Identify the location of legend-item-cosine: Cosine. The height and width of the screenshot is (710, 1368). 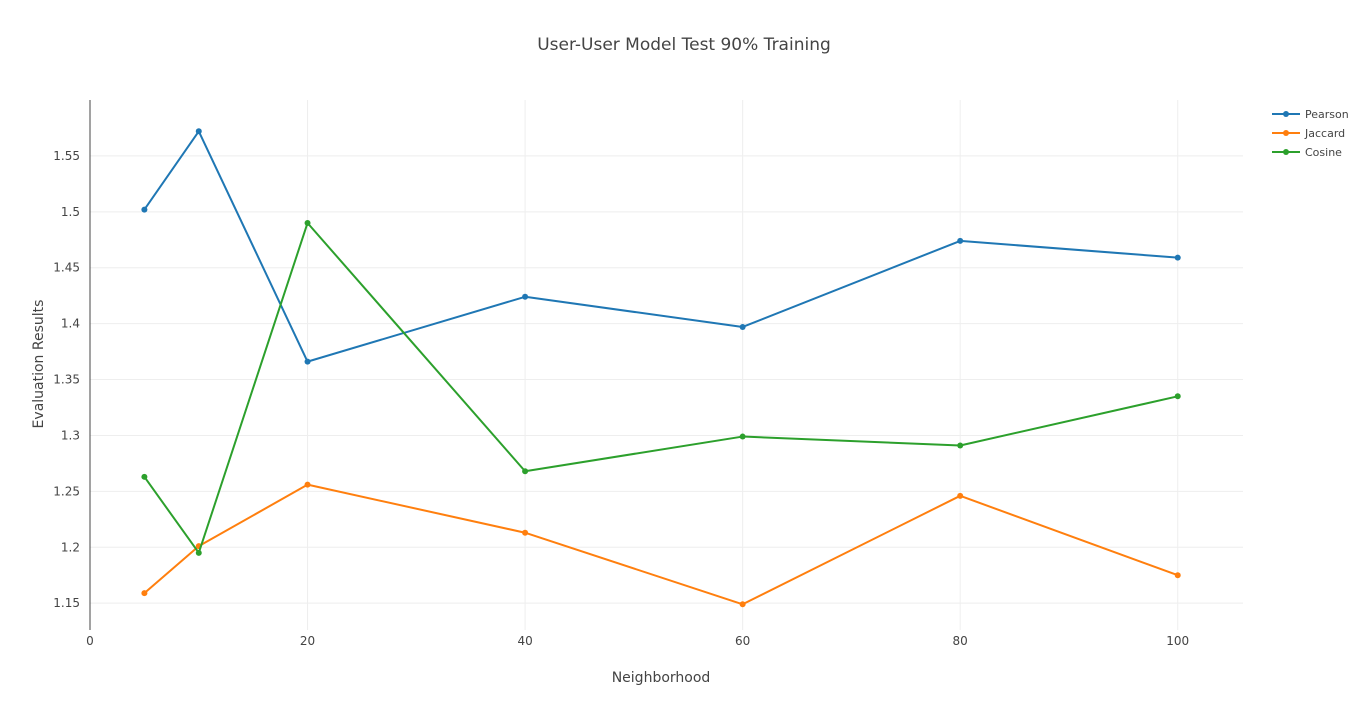
(1307, 152).